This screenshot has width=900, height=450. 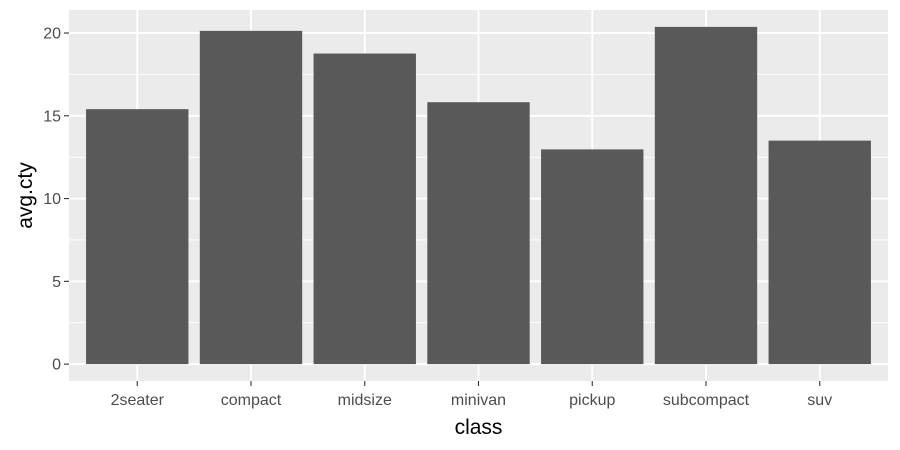 What do you see at coordinates (592, 257) in the screenshot?
I see `bar-pickup` at bounding box center [592, 257].